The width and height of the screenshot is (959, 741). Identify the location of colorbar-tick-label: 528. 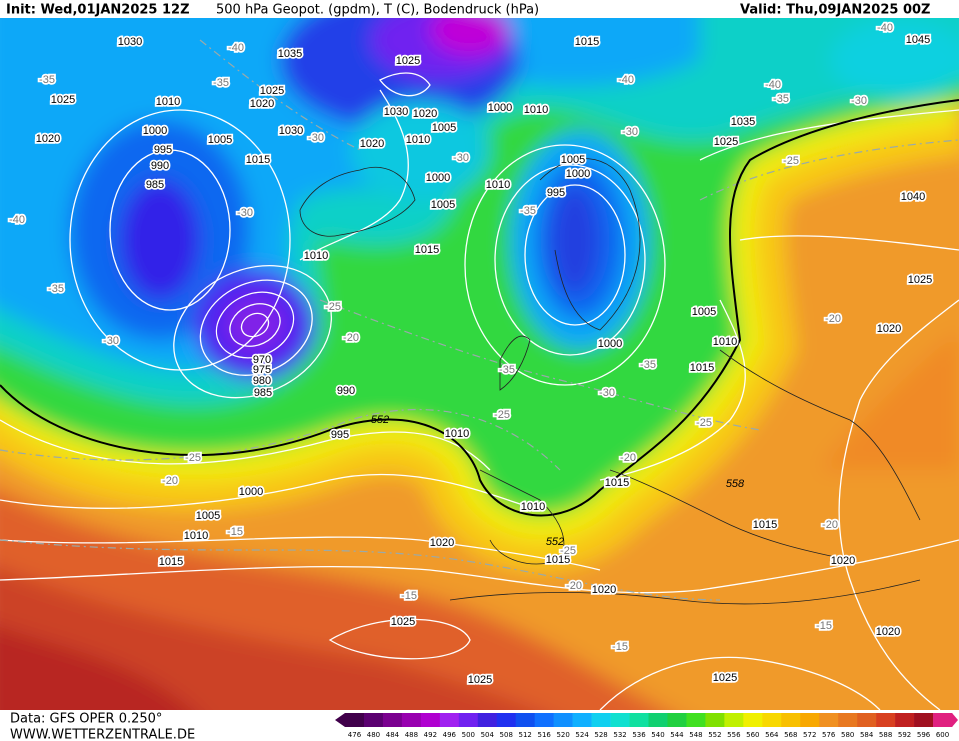
(600, 735).